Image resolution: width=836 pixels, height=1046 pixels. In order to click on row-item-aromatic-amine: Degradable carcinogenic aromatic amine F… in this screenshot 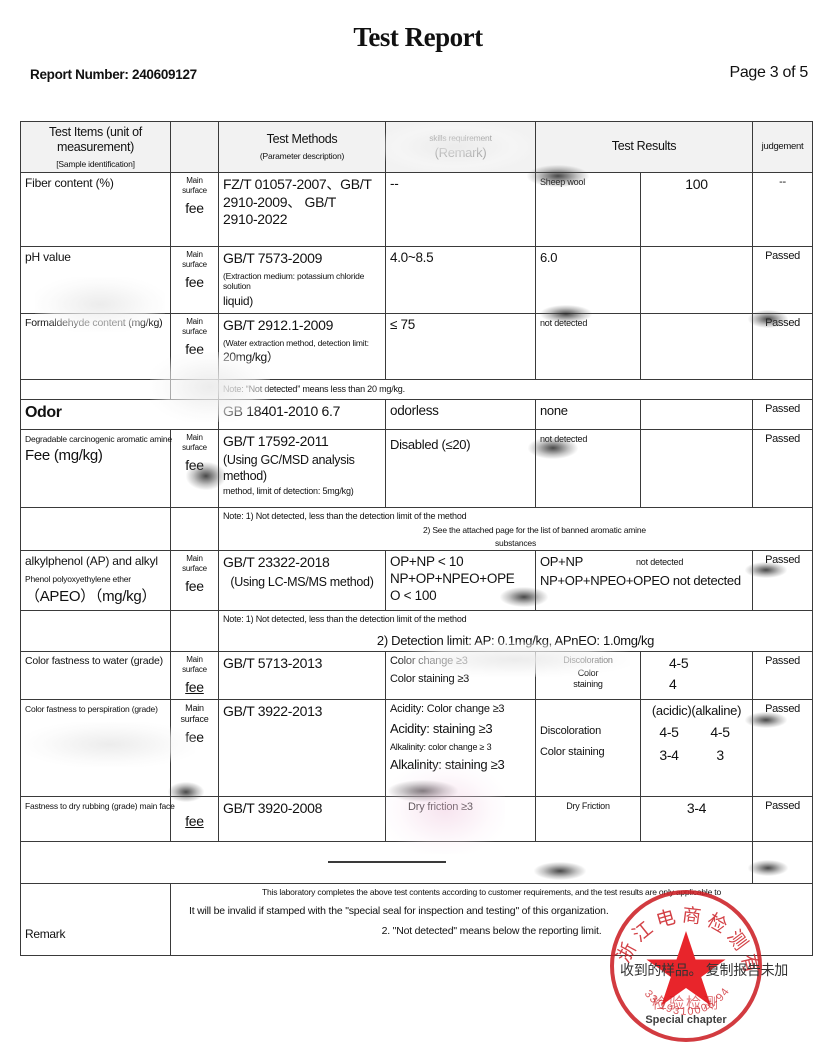, I will do `click(96, 468)`.